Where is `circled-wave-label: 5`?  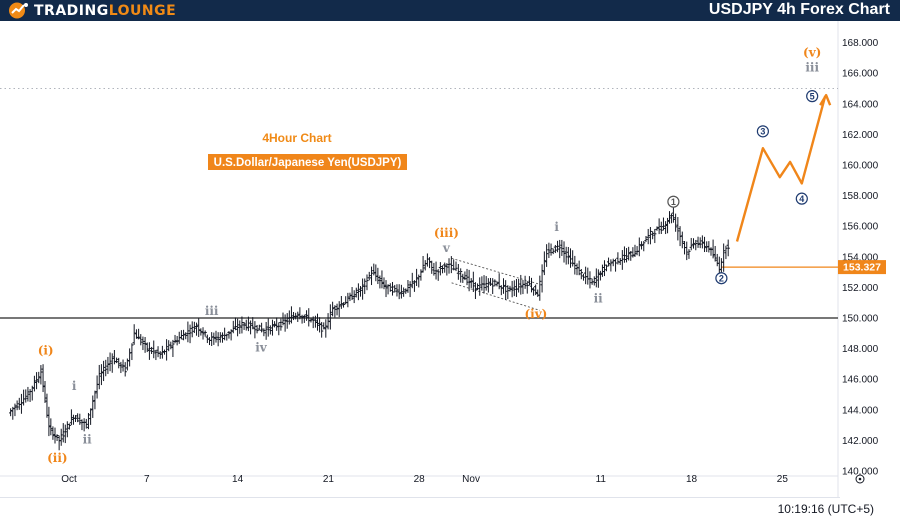 circled-wave-label: 5 is located at coordinates (812, 96).